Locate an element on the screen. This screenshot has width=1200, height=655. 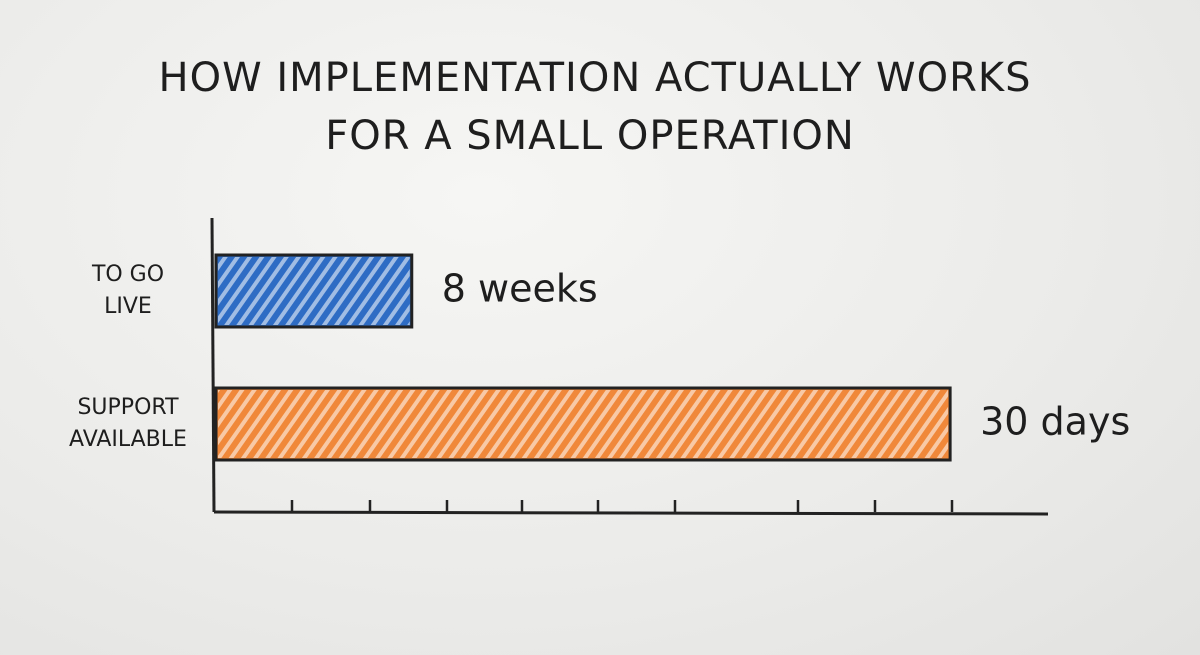
y-tick-label: LIVE is located at coordinates (128, 306).